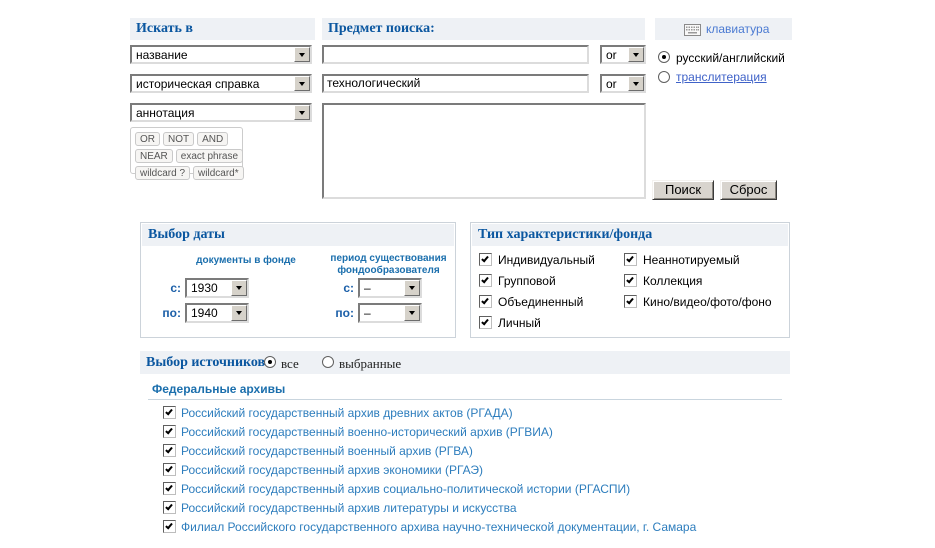  Describe the element at coordinates (519, 323) in the screenshot. I see `personal-label: Личный` at that location.